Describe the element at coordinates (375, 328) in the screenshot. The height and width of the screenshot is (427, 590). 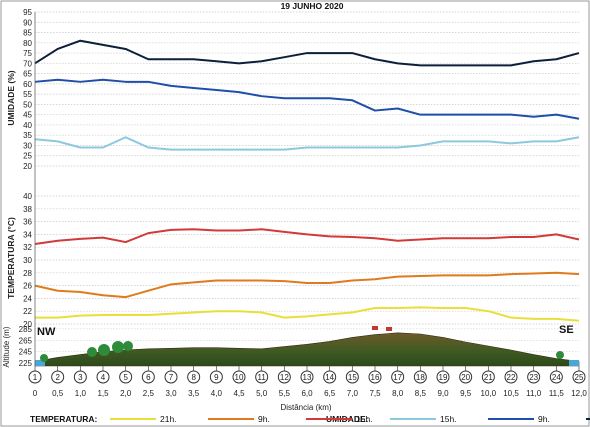
I see `house-marker` at that location.